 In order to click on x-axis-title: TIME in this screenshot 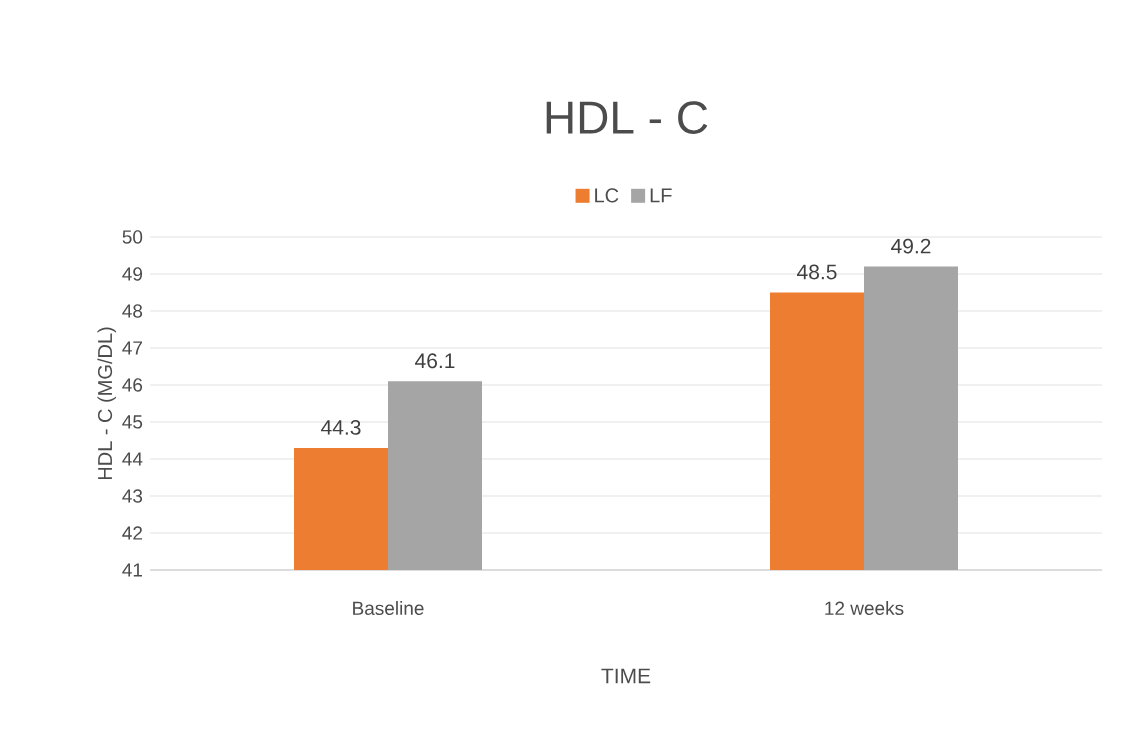, I will do `click(626, 676)`.